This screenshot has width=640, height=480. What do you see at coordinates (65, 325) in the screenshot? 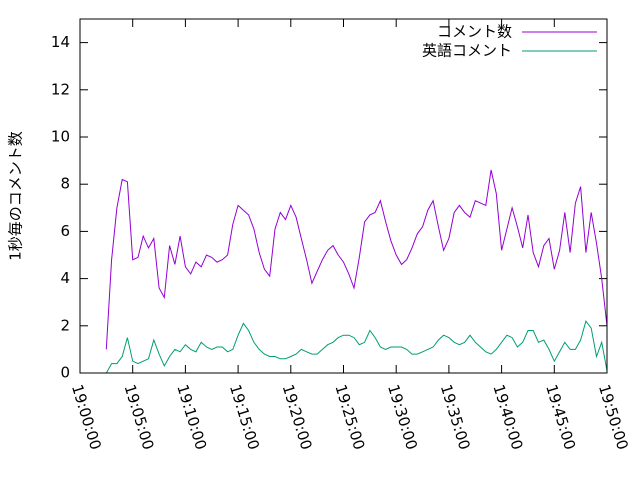
I see `y-tick-label: 2` at bounding box center [65, 325].